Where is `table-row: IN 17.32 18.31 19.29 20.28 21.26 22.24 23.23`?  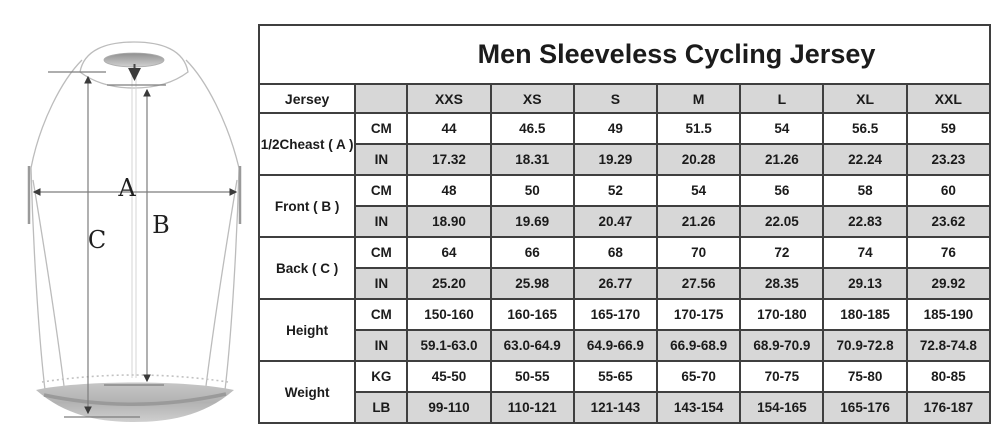
table-row: IN 17.32 18.31 19.29 20.28 21.26 22.24 23.23 is located at coordinates (625, 159).